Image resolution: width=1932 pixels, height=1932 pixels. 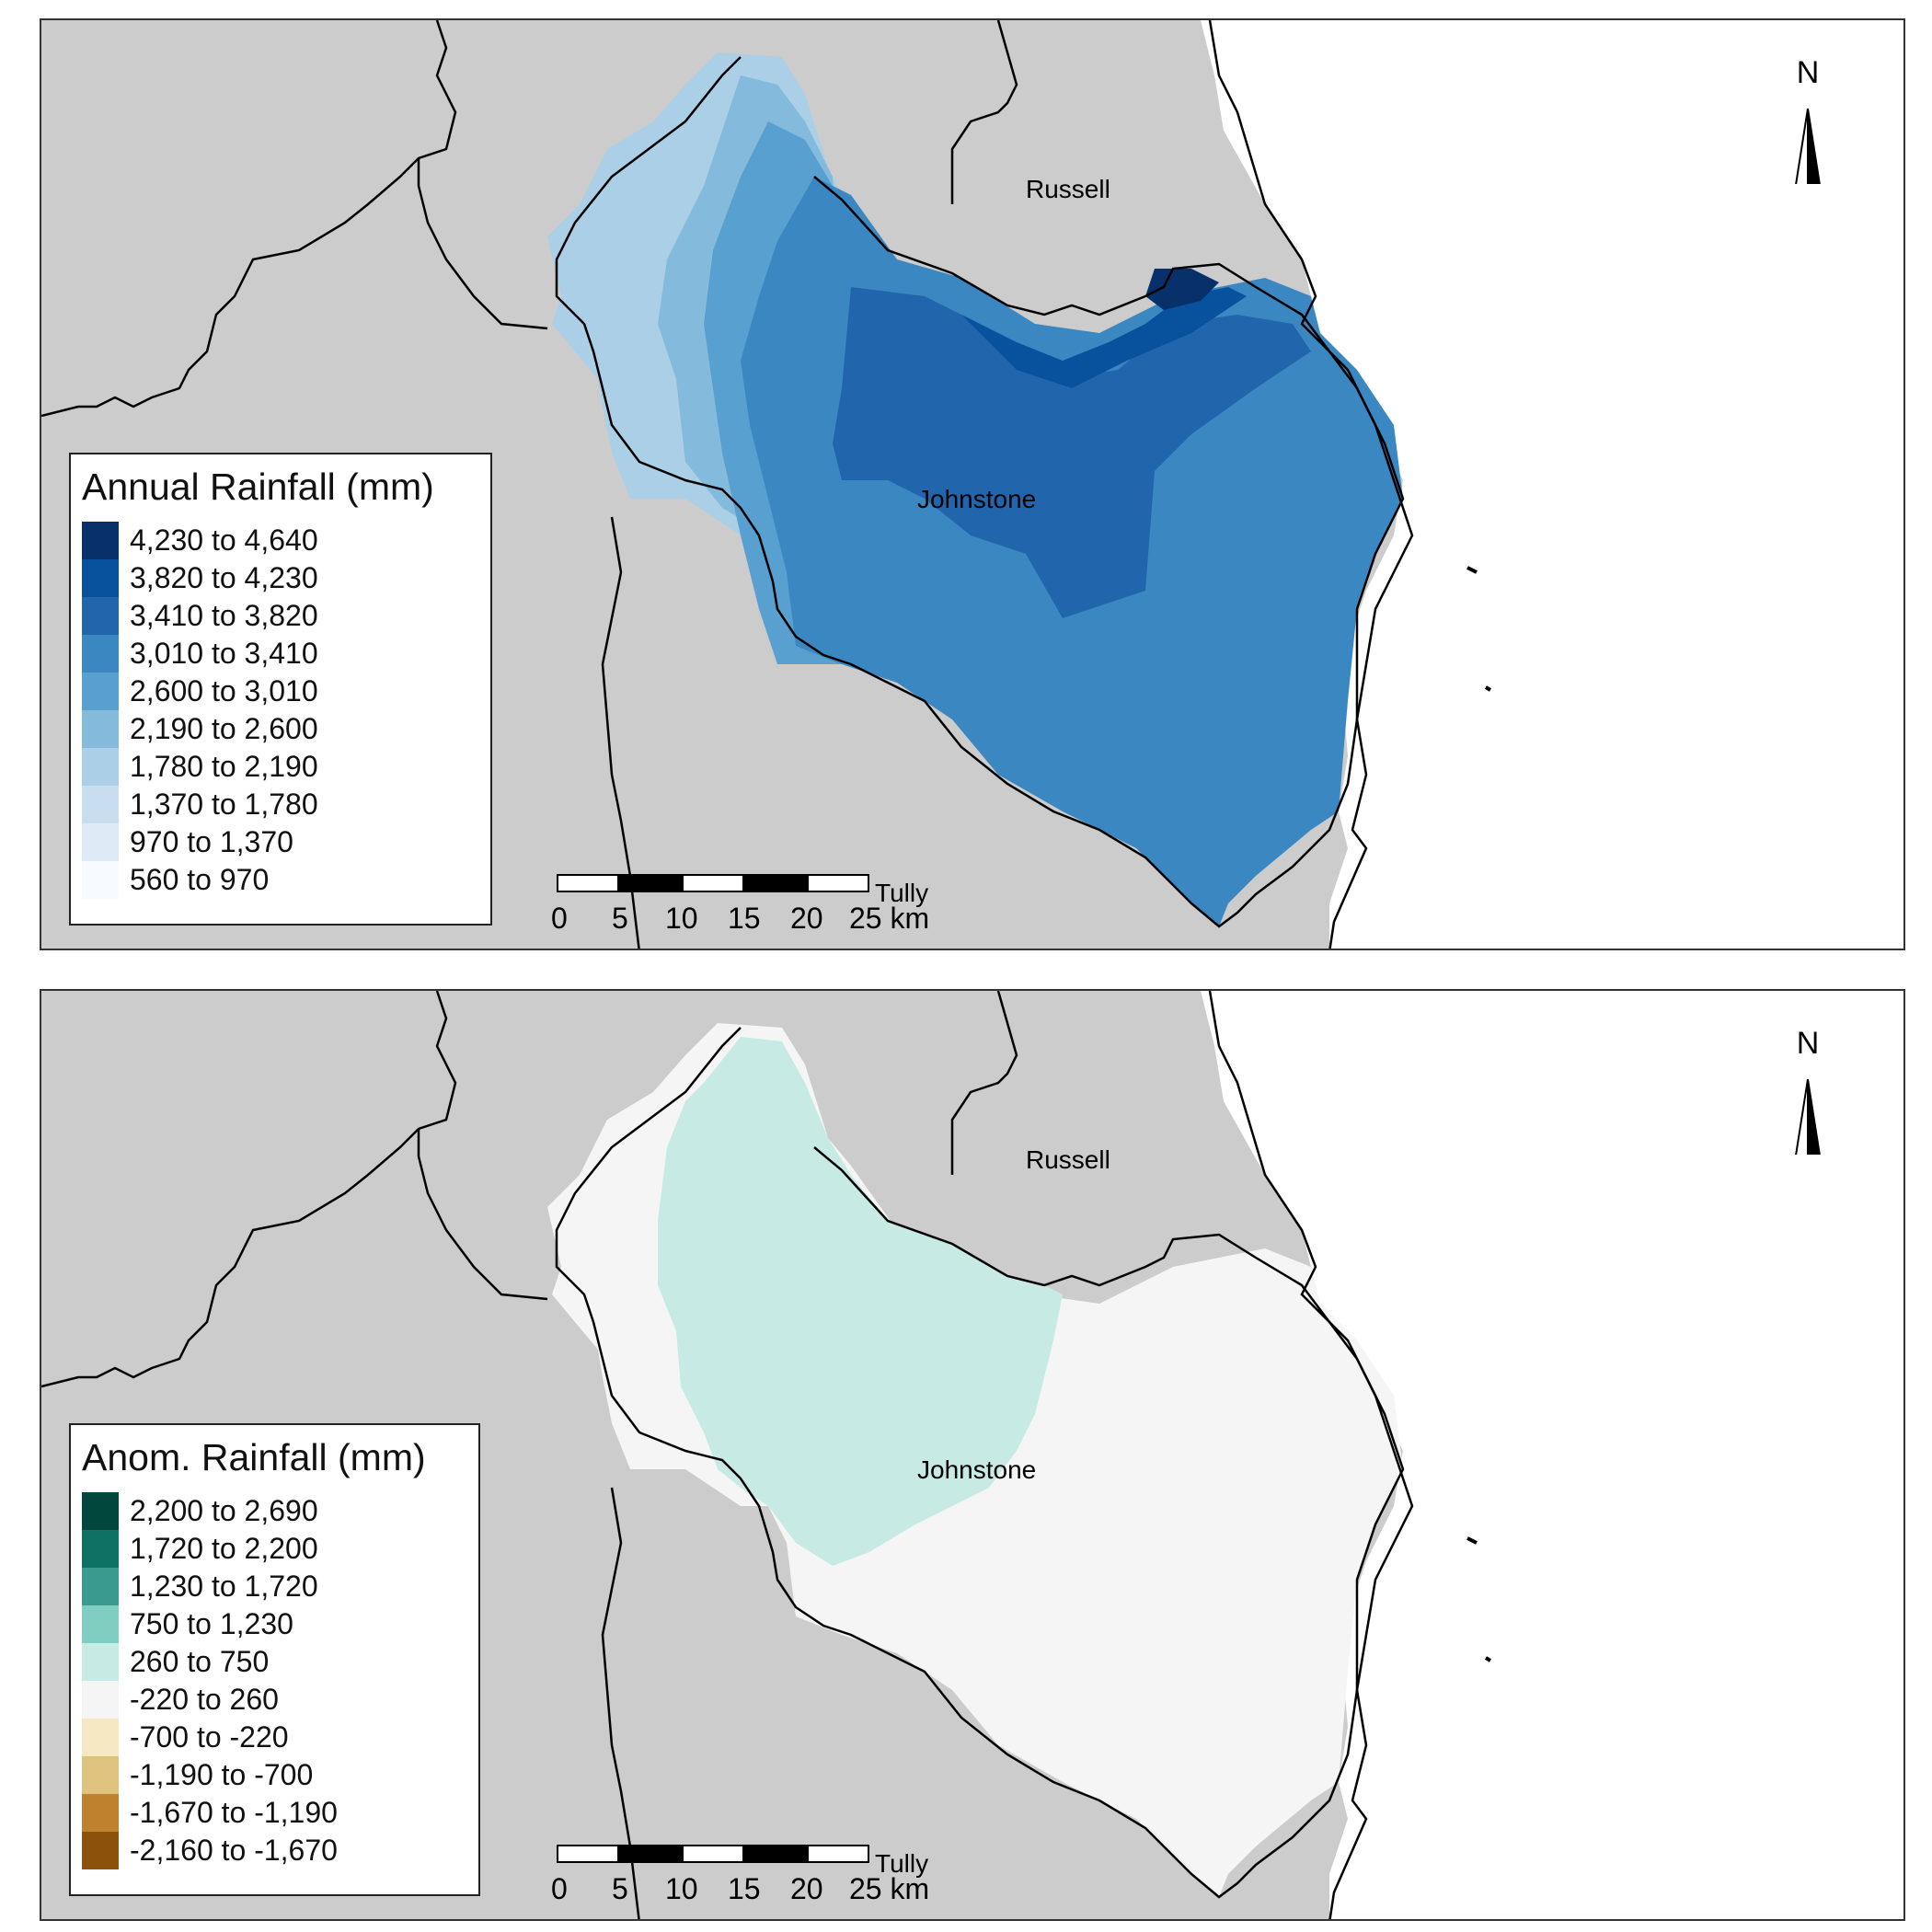 I want to click on legend-label: 2,600 to 3,010, so click(x=224, y=690).